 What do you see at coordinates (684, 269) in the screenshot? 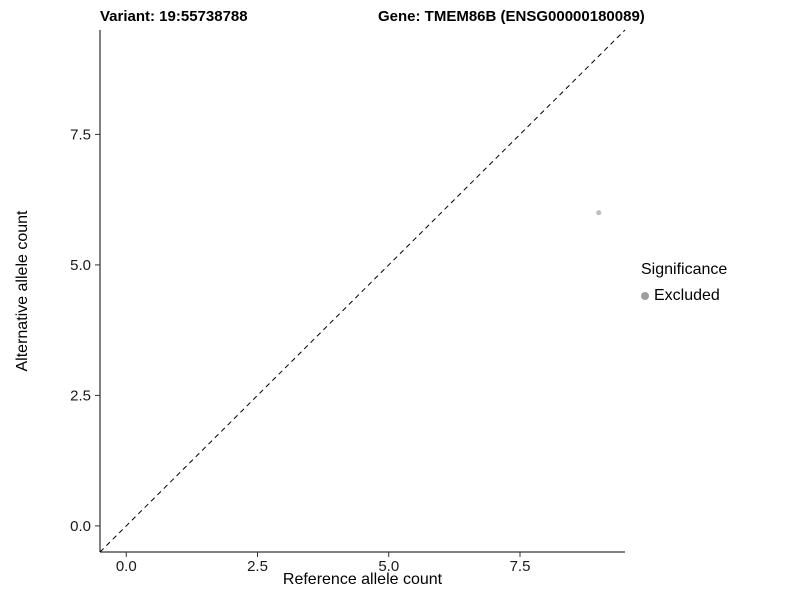
I see `legend-title: Significance` at bounding box center [684, 269].